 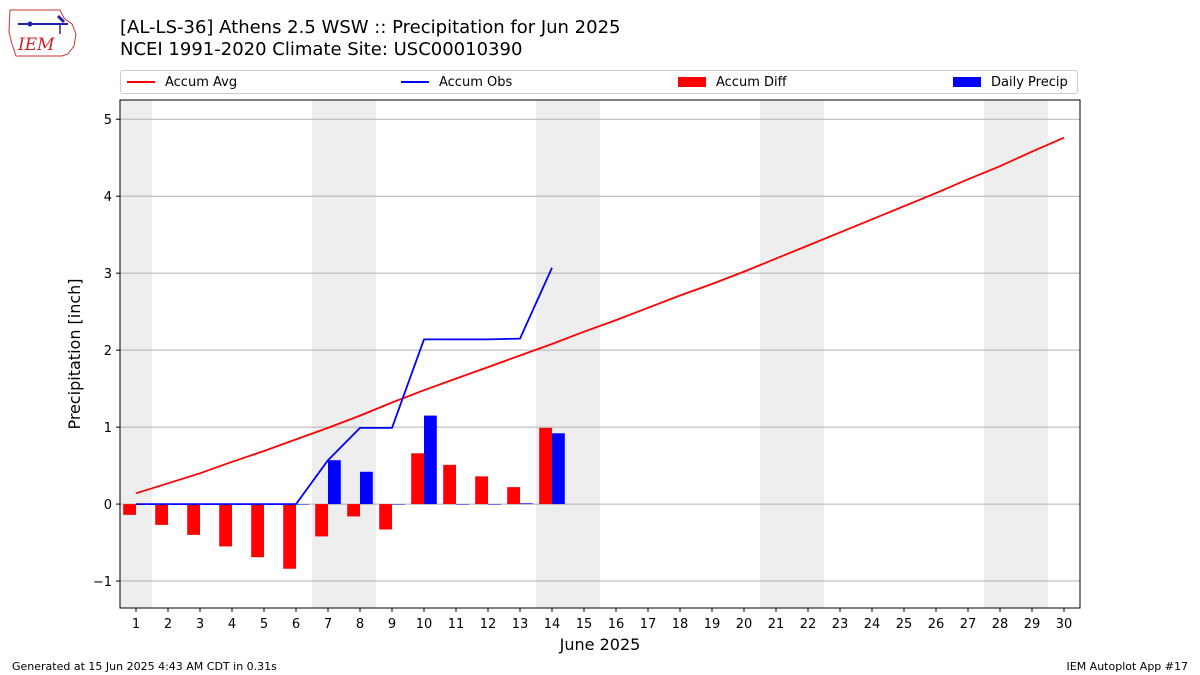 I want to click on logo-lettering: IEM, so click(x=36, y=45).